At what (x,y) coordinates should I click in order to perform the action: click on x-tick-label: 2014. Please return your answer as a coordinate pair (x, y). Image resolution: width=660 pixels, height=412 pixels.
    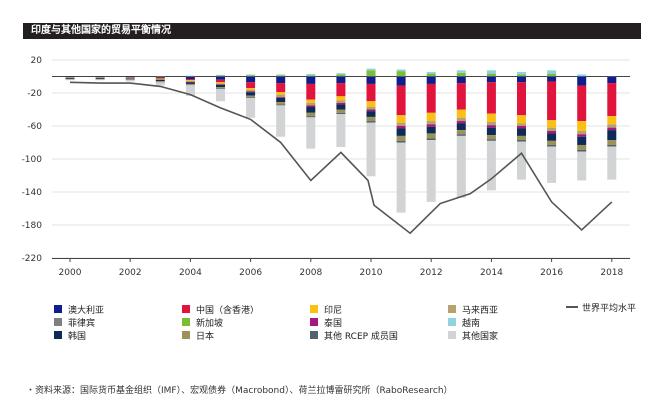
    Looking at the image, I should click on (491, 273).